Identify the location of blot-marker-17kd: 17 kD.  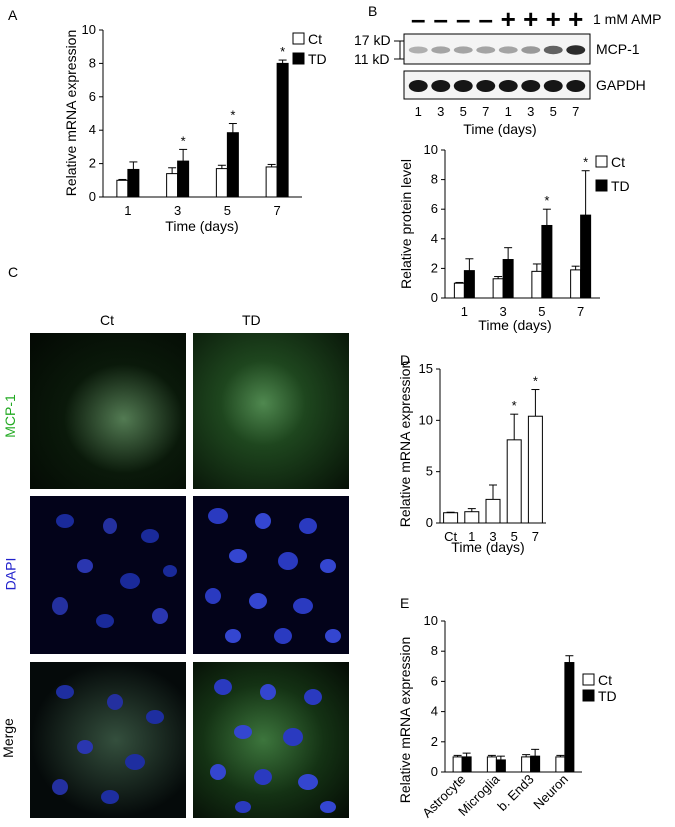
(372, 40).